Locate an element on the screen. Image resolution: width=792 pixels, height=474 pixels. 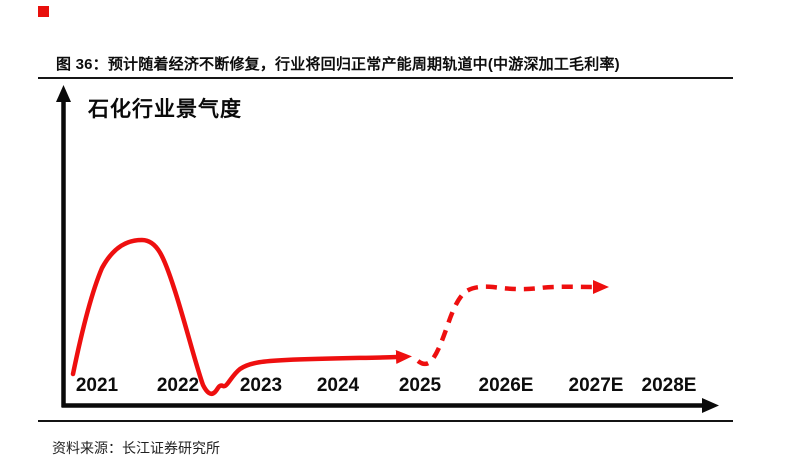
footer-divider is located at coordinates (385, 421).